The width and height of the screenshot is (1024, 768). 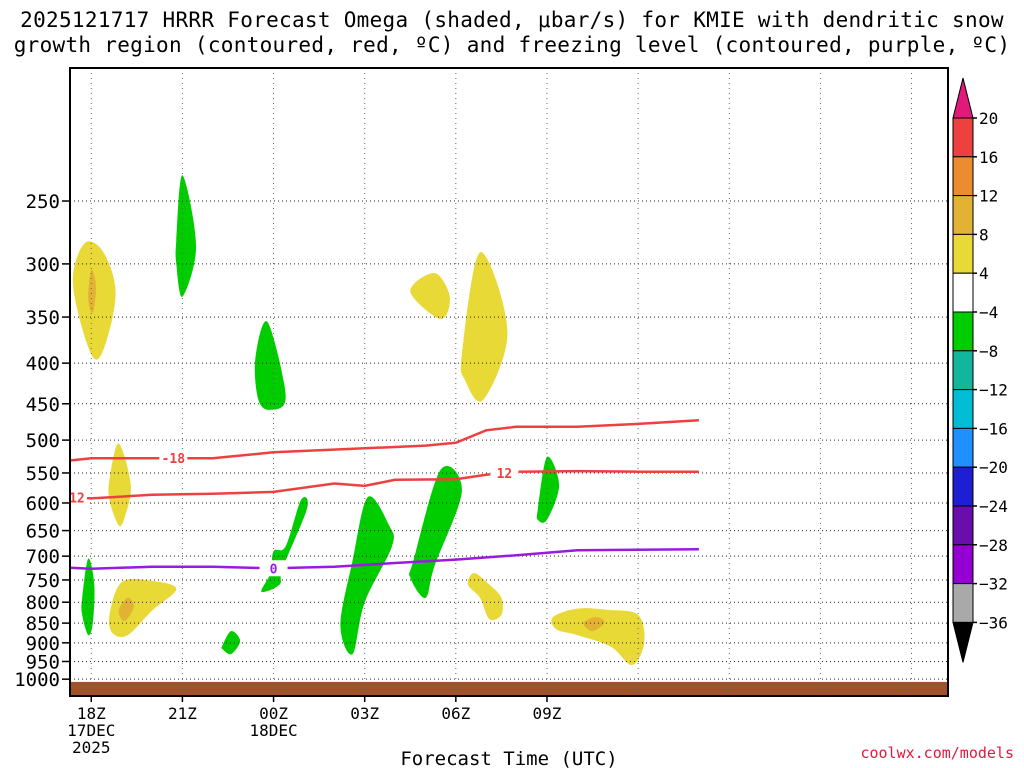 I want to click on freezing-level-line, so click(x=384, y=558).